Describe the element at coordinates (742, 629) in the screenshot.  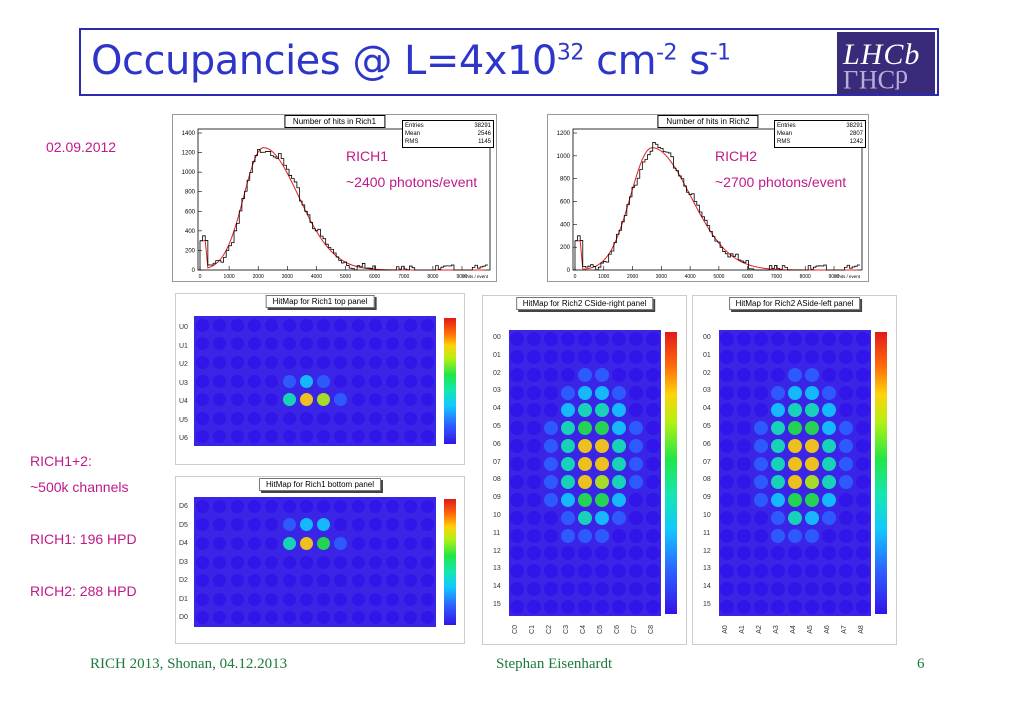
I see `column-label: A1` at that location.